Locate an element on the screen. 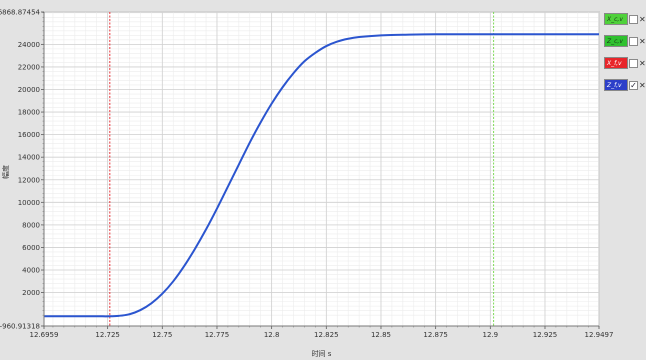 This screenshot has height=360, width=646. y-tick-label: 14000 is located at coordinates (29, 158).